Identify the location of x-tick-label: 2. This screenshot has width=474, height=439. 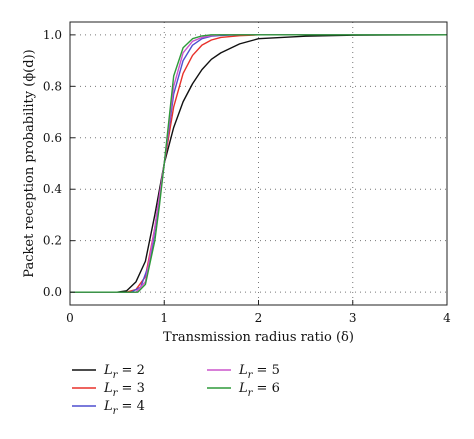
(259, 318).